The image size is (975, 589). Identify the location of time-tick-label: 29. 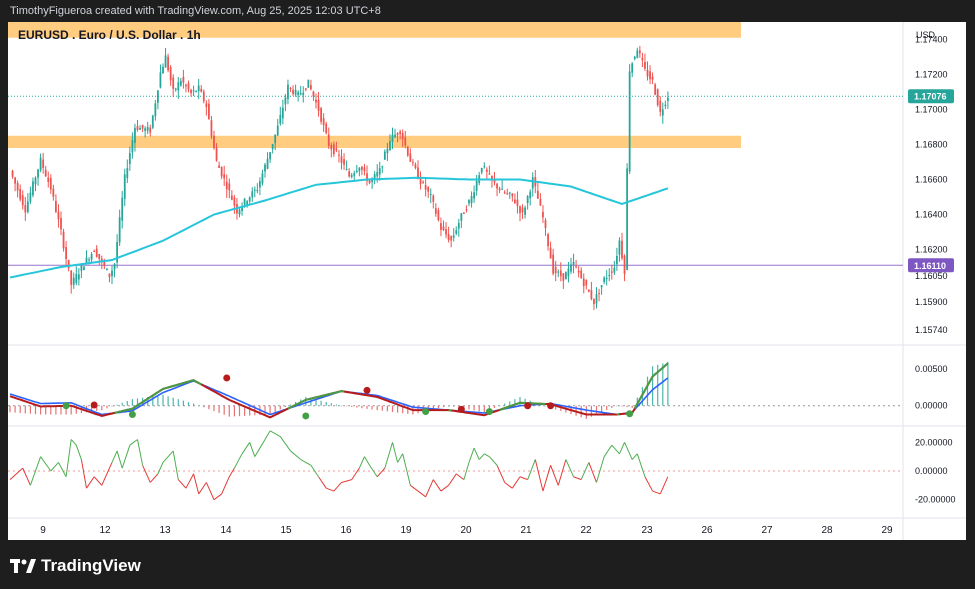
(887, 530).